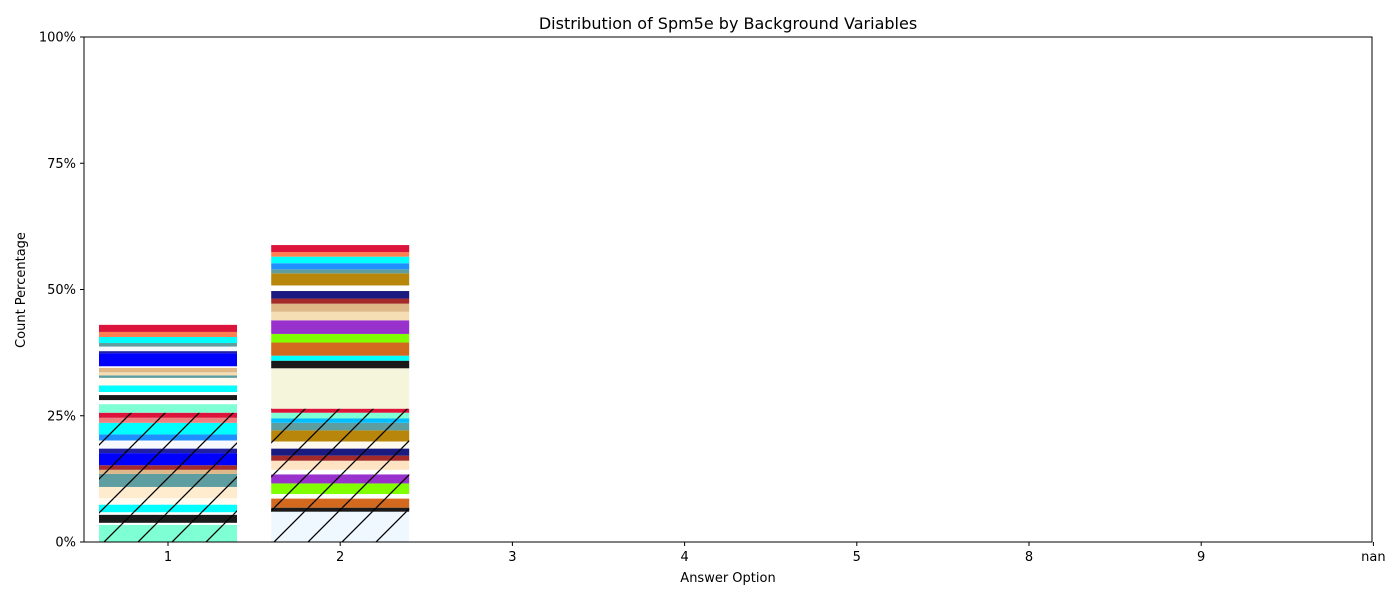 Image resolution: width=1400 pixels, height=605 pixels. Describe the element at coordinates (1201, 557) in the screenshot. I see `x-tick-label: 9` at that location.